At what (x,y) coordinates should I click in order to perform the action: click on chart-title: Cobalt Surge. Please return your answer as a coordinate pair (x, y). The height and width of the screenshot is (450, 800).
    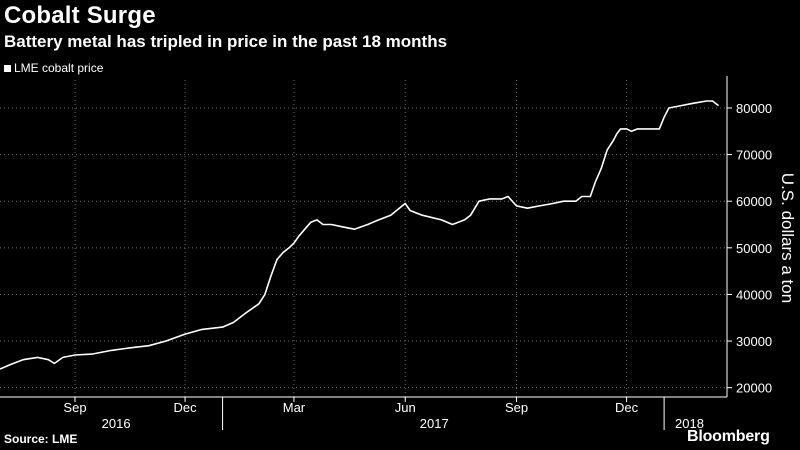
    Looking at the image, I should click on (80, 15).